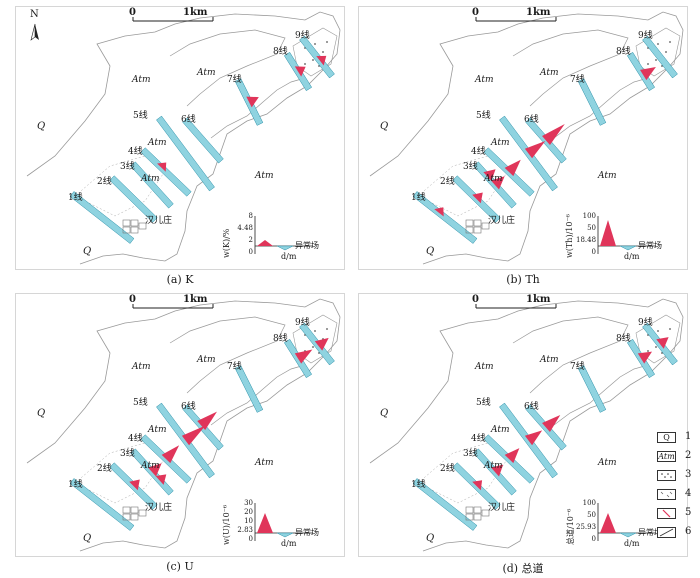 Image resolution: width=700 pixels, height=578 pixels. I want to click on panel-caption: (b) Th, so click(523, 279).